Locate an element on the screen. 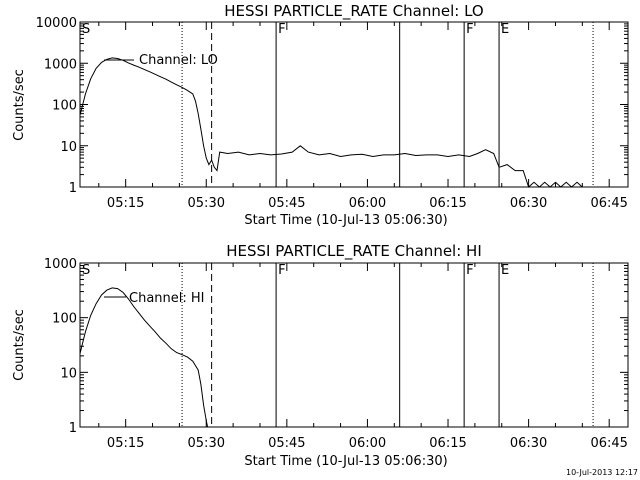  panel-hi-legend: Channel: HI is located at coordinates (154, 298).